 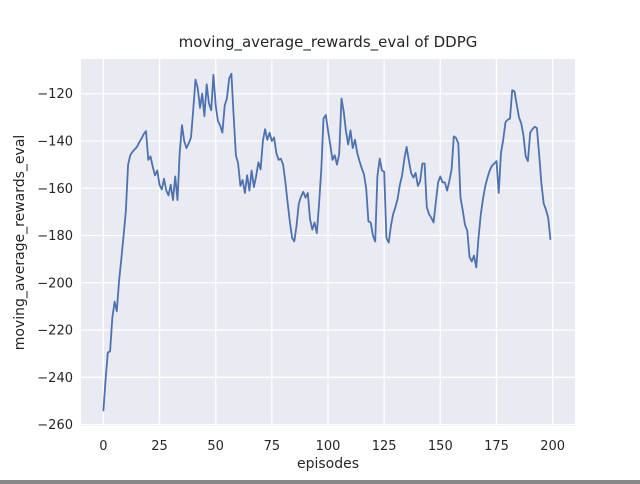 I want to click on x-axis-label: episodes, so click(x=328, y=464).